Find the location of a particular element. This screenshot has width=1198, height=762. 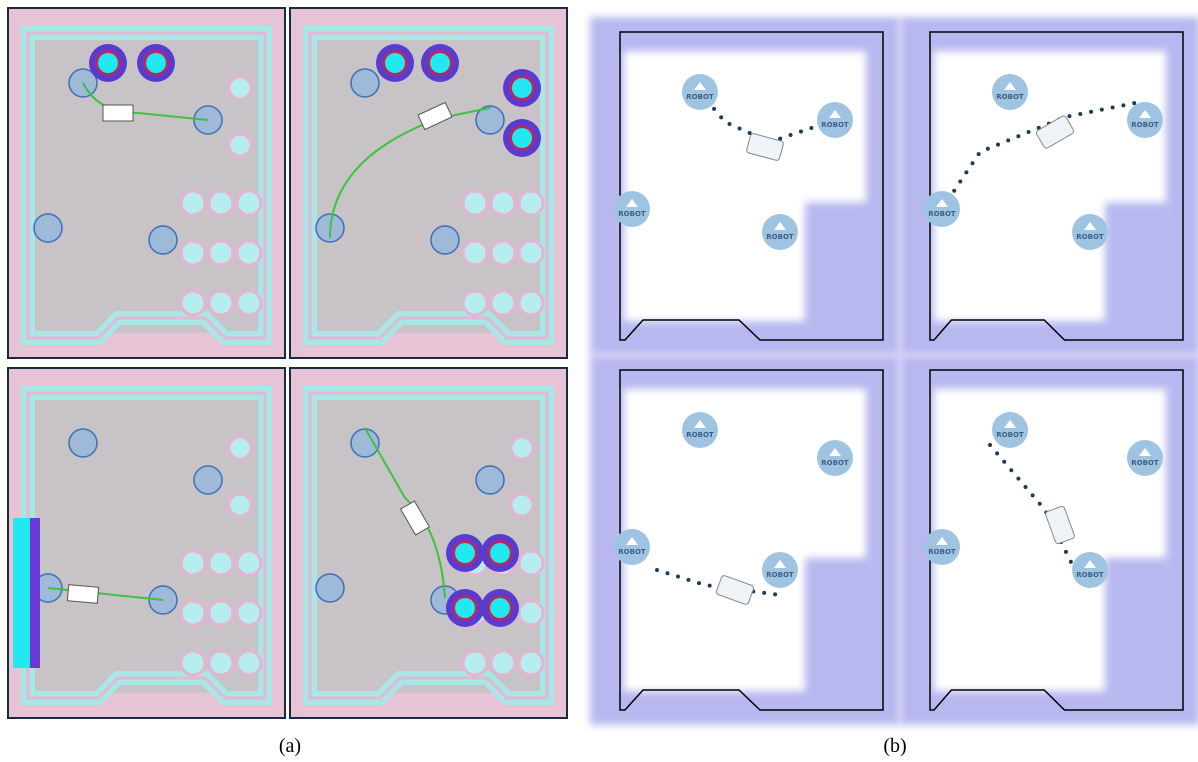

caption-b: (b) is located at coordinates (894, 746).